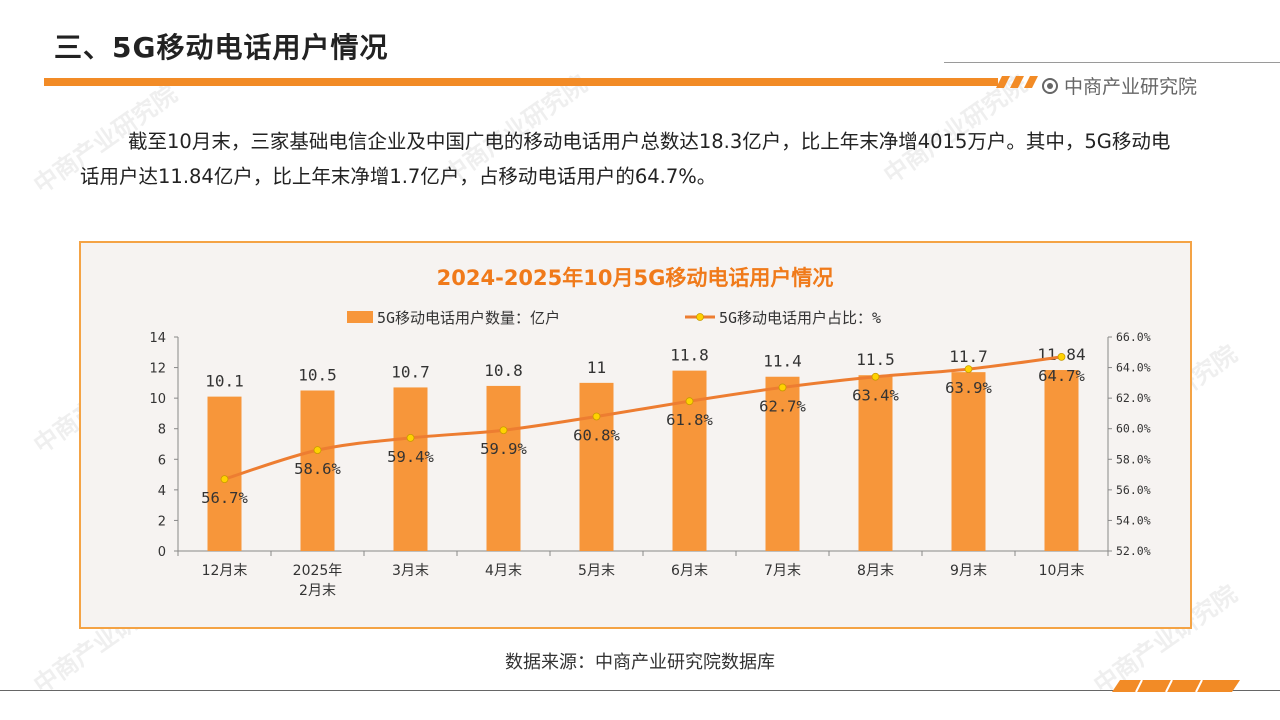 The image size is (1280, 720). Describe the element at coordinates (503, 571) in the screenshot. I see `x-tick-label: 4月末` at that location.